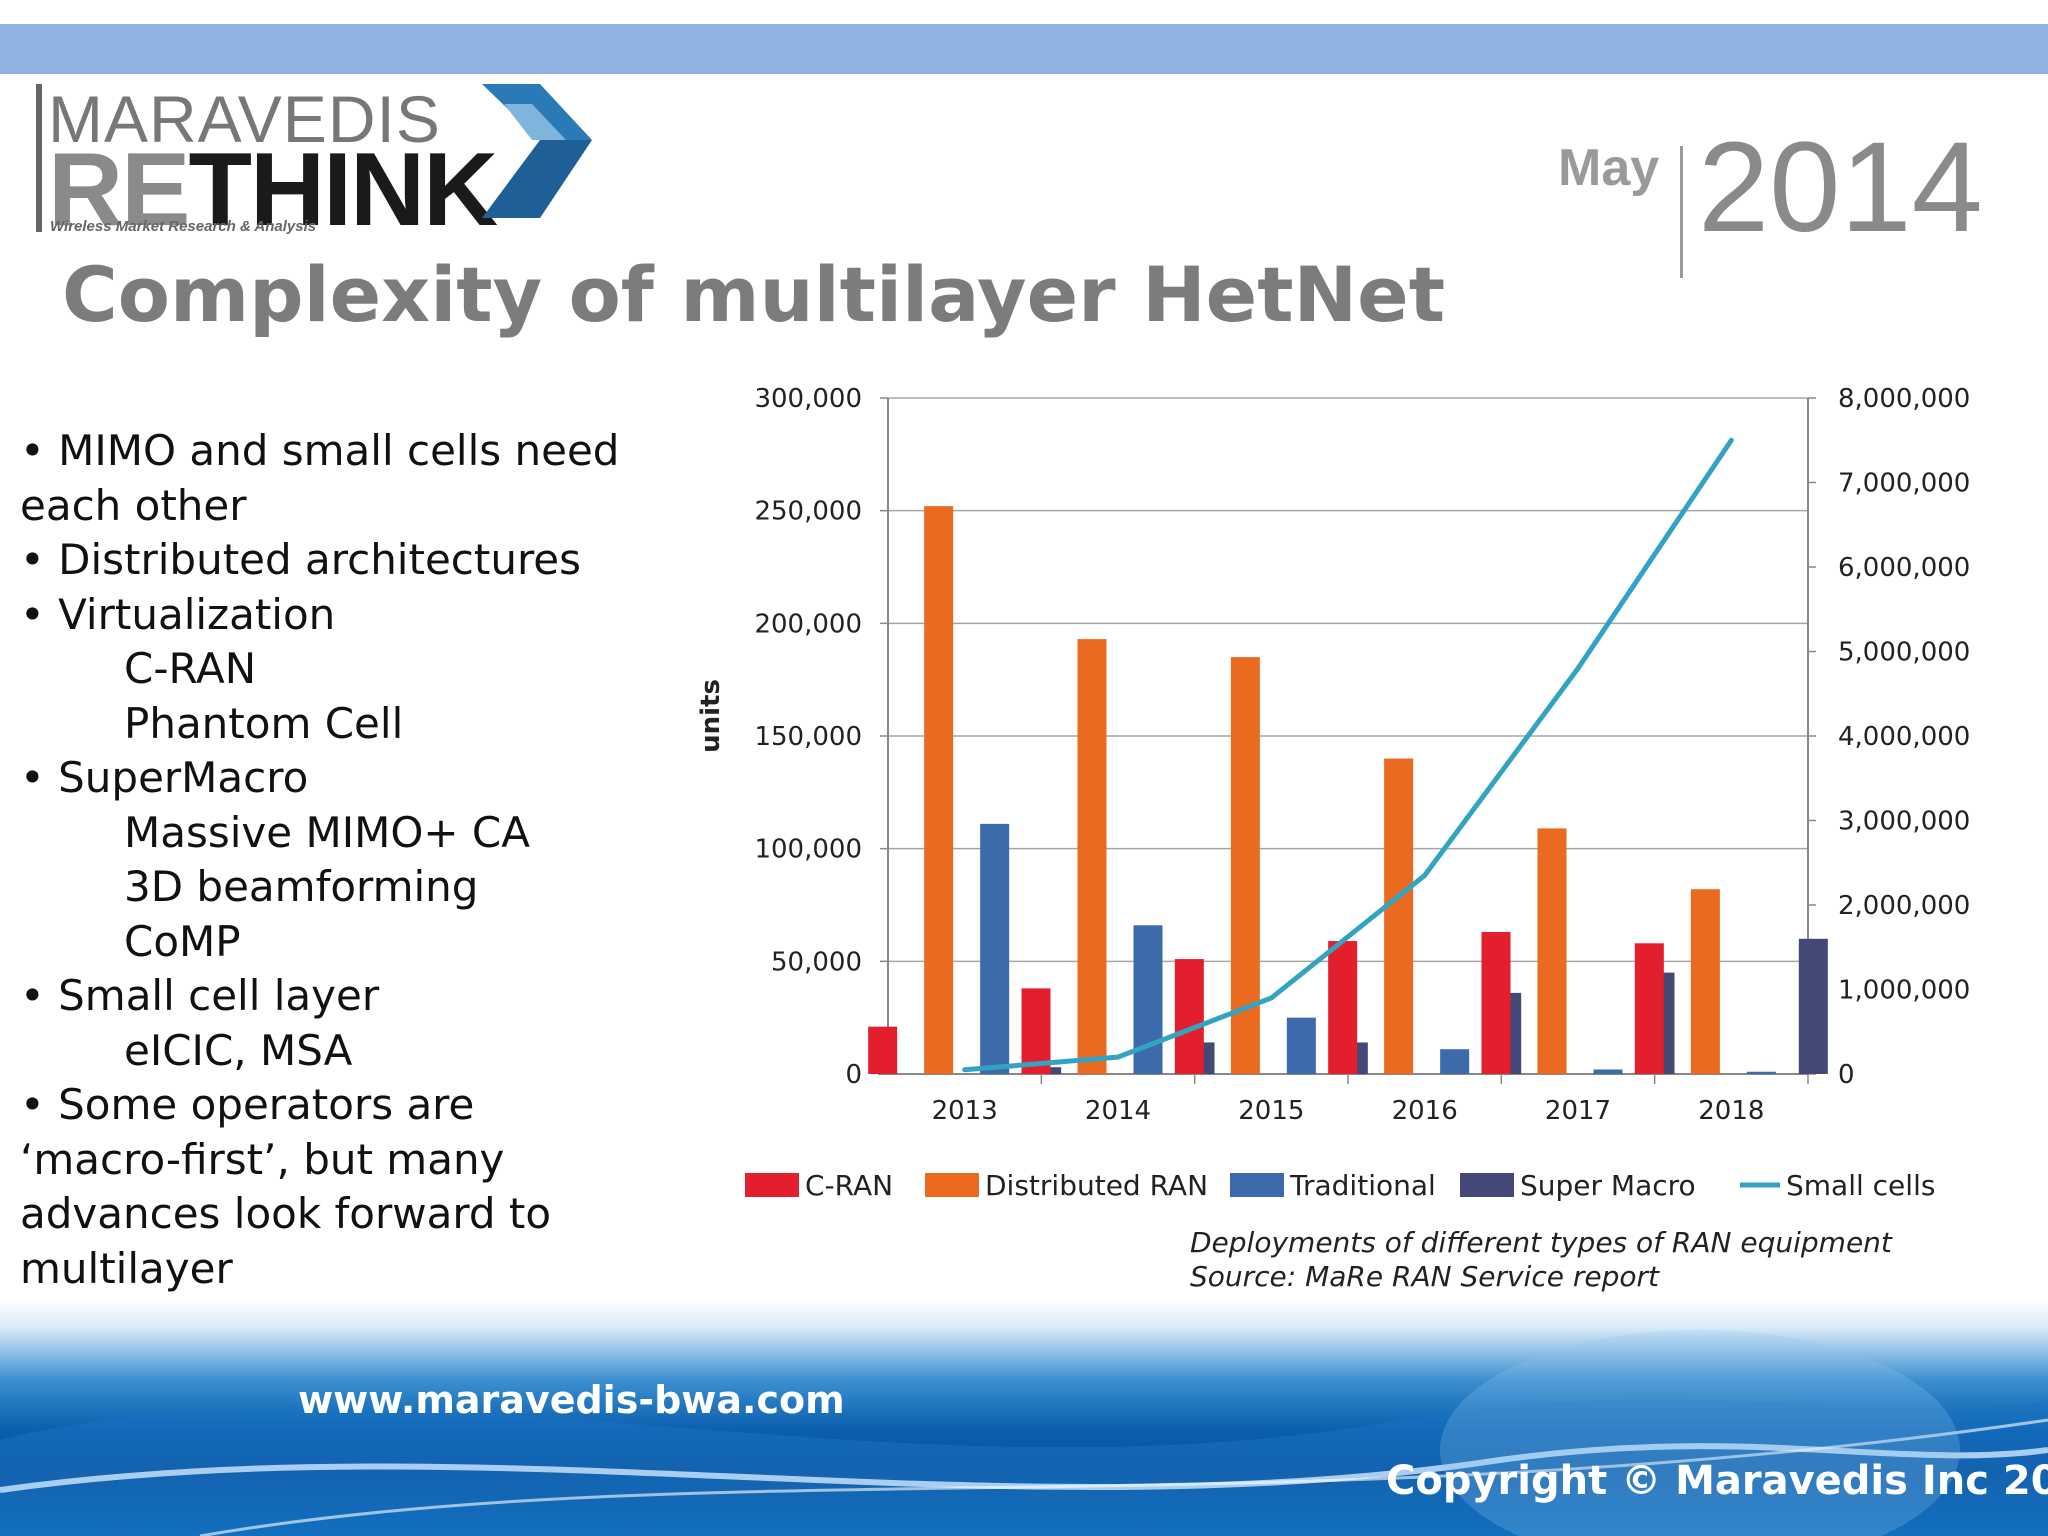 The height and width of the screenshot is (1536, 2048). What do you see at coordinates (1024, 1433) in the screenshot?
I see `footer-swoosh` at bounding box center [1024, 1433].